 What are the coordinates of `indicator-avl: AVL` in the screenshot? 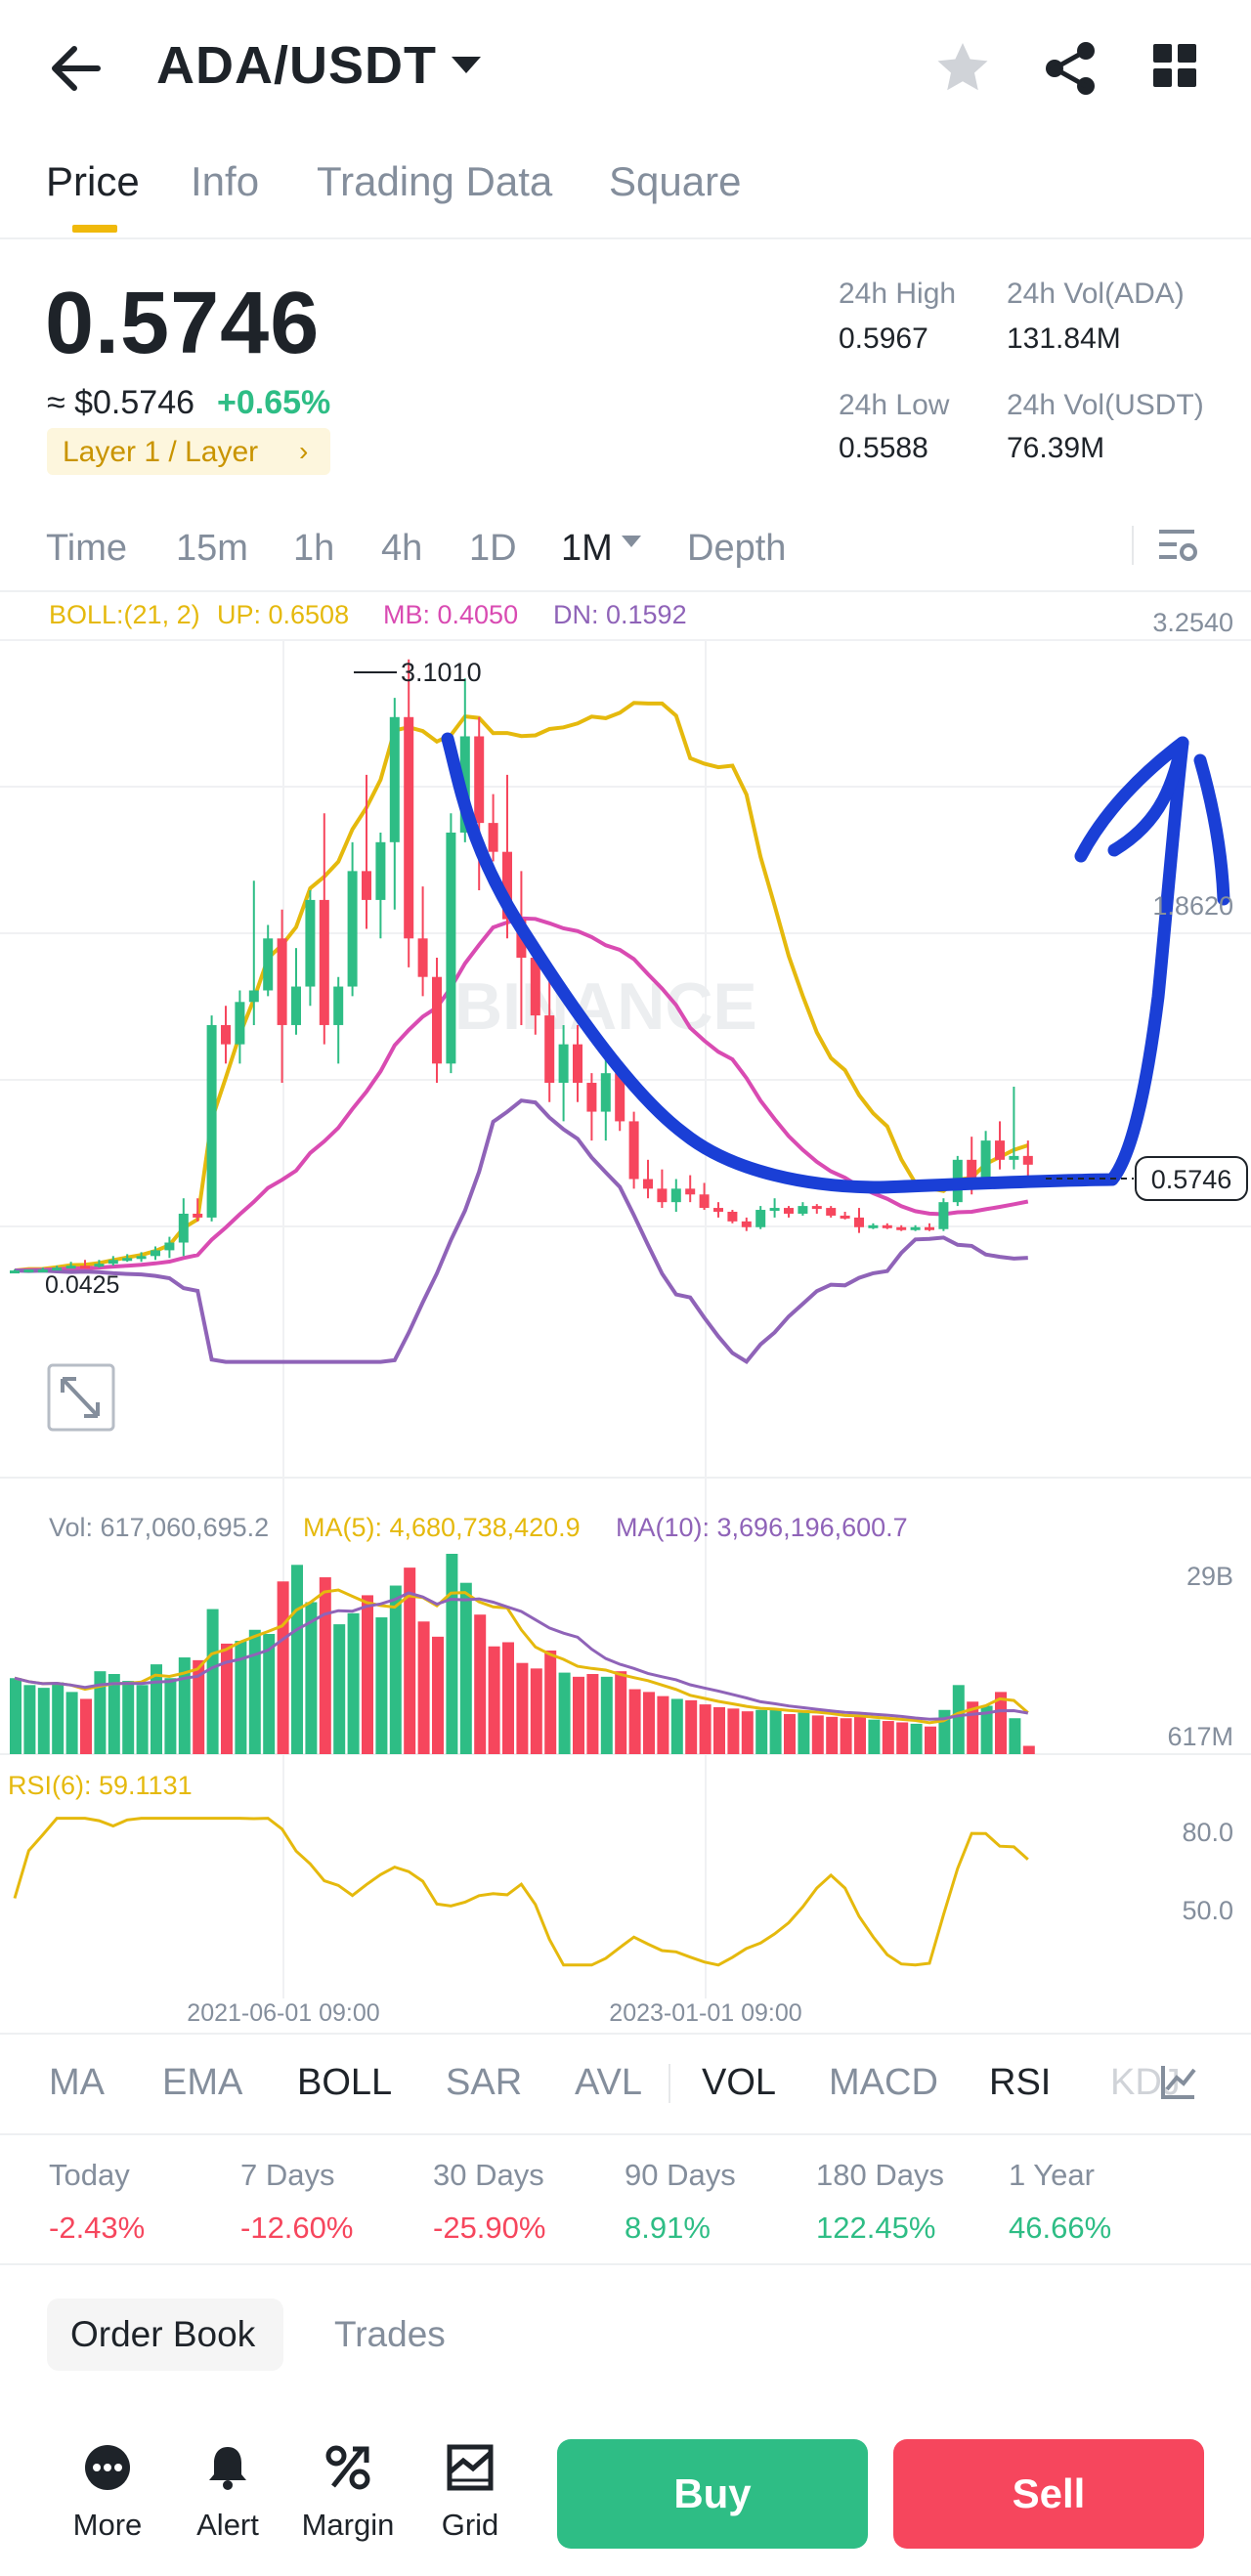 It's located at (609, 2083).